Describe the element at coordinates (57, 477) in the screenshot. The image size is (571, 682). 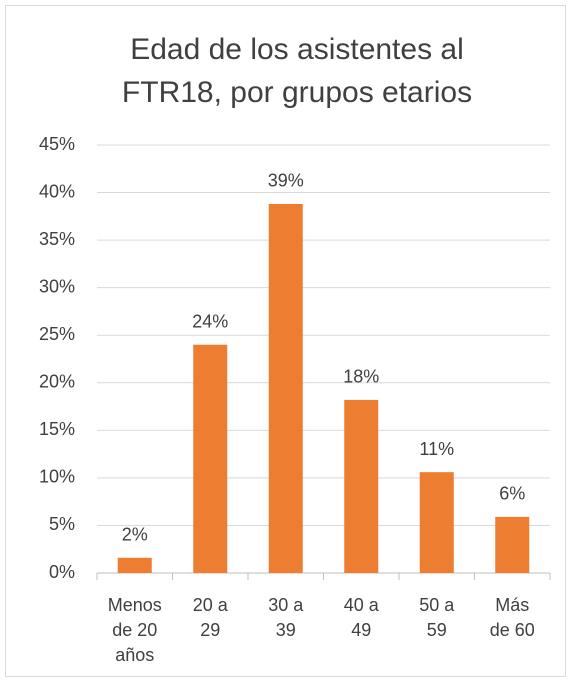
I see `y-tick-label: 10%` at that location.